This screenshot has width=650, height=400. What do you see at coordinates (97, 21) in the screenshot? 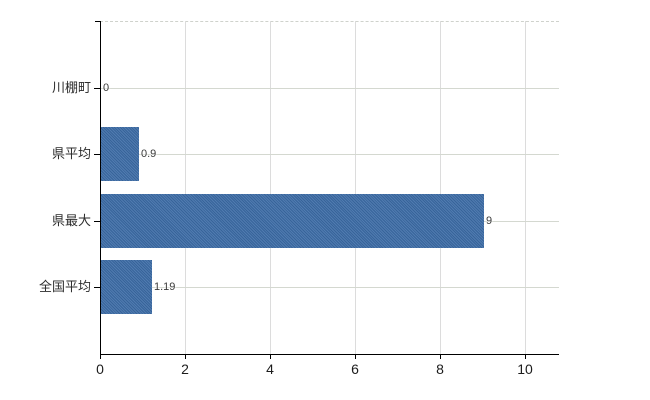
I see `y-axis-end-tick` at bounding box center [97, 21].